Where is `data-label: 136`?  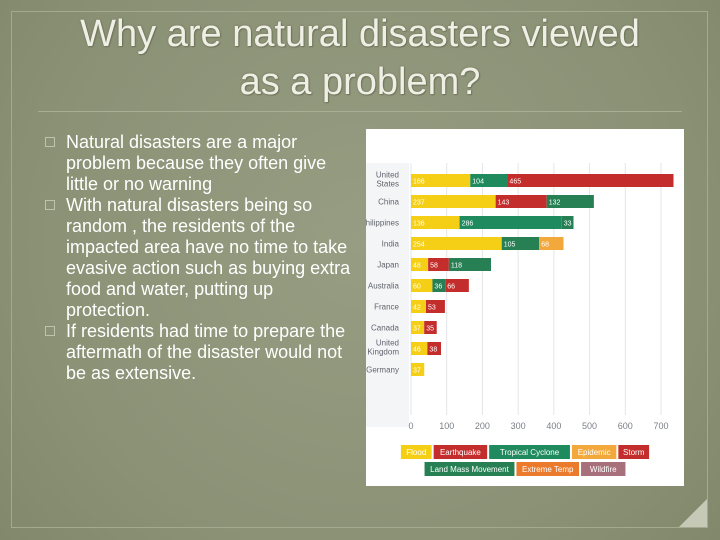
data-label: 136 is located at coordinates (419, 224).